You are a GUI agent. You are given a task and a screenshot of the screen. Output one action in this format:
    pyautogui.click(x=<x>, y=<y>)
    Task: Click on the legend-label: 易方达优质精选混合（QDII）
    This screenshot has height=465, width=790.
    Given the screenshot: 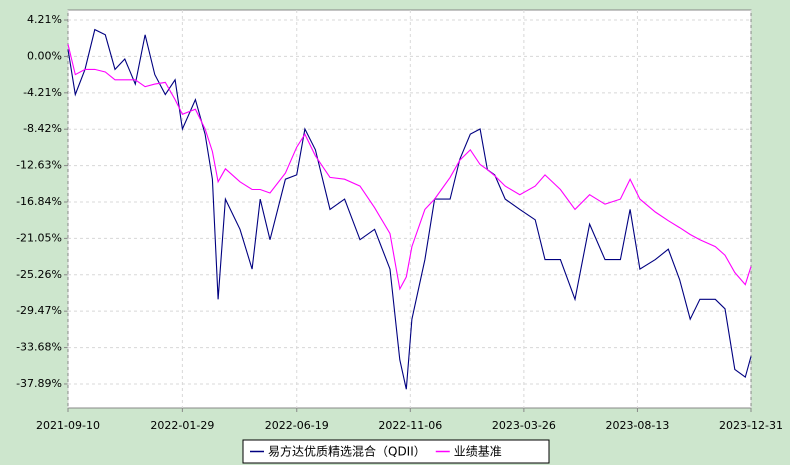 What is the action you would take?
    pyautogui.click(x=347, y=451)
    